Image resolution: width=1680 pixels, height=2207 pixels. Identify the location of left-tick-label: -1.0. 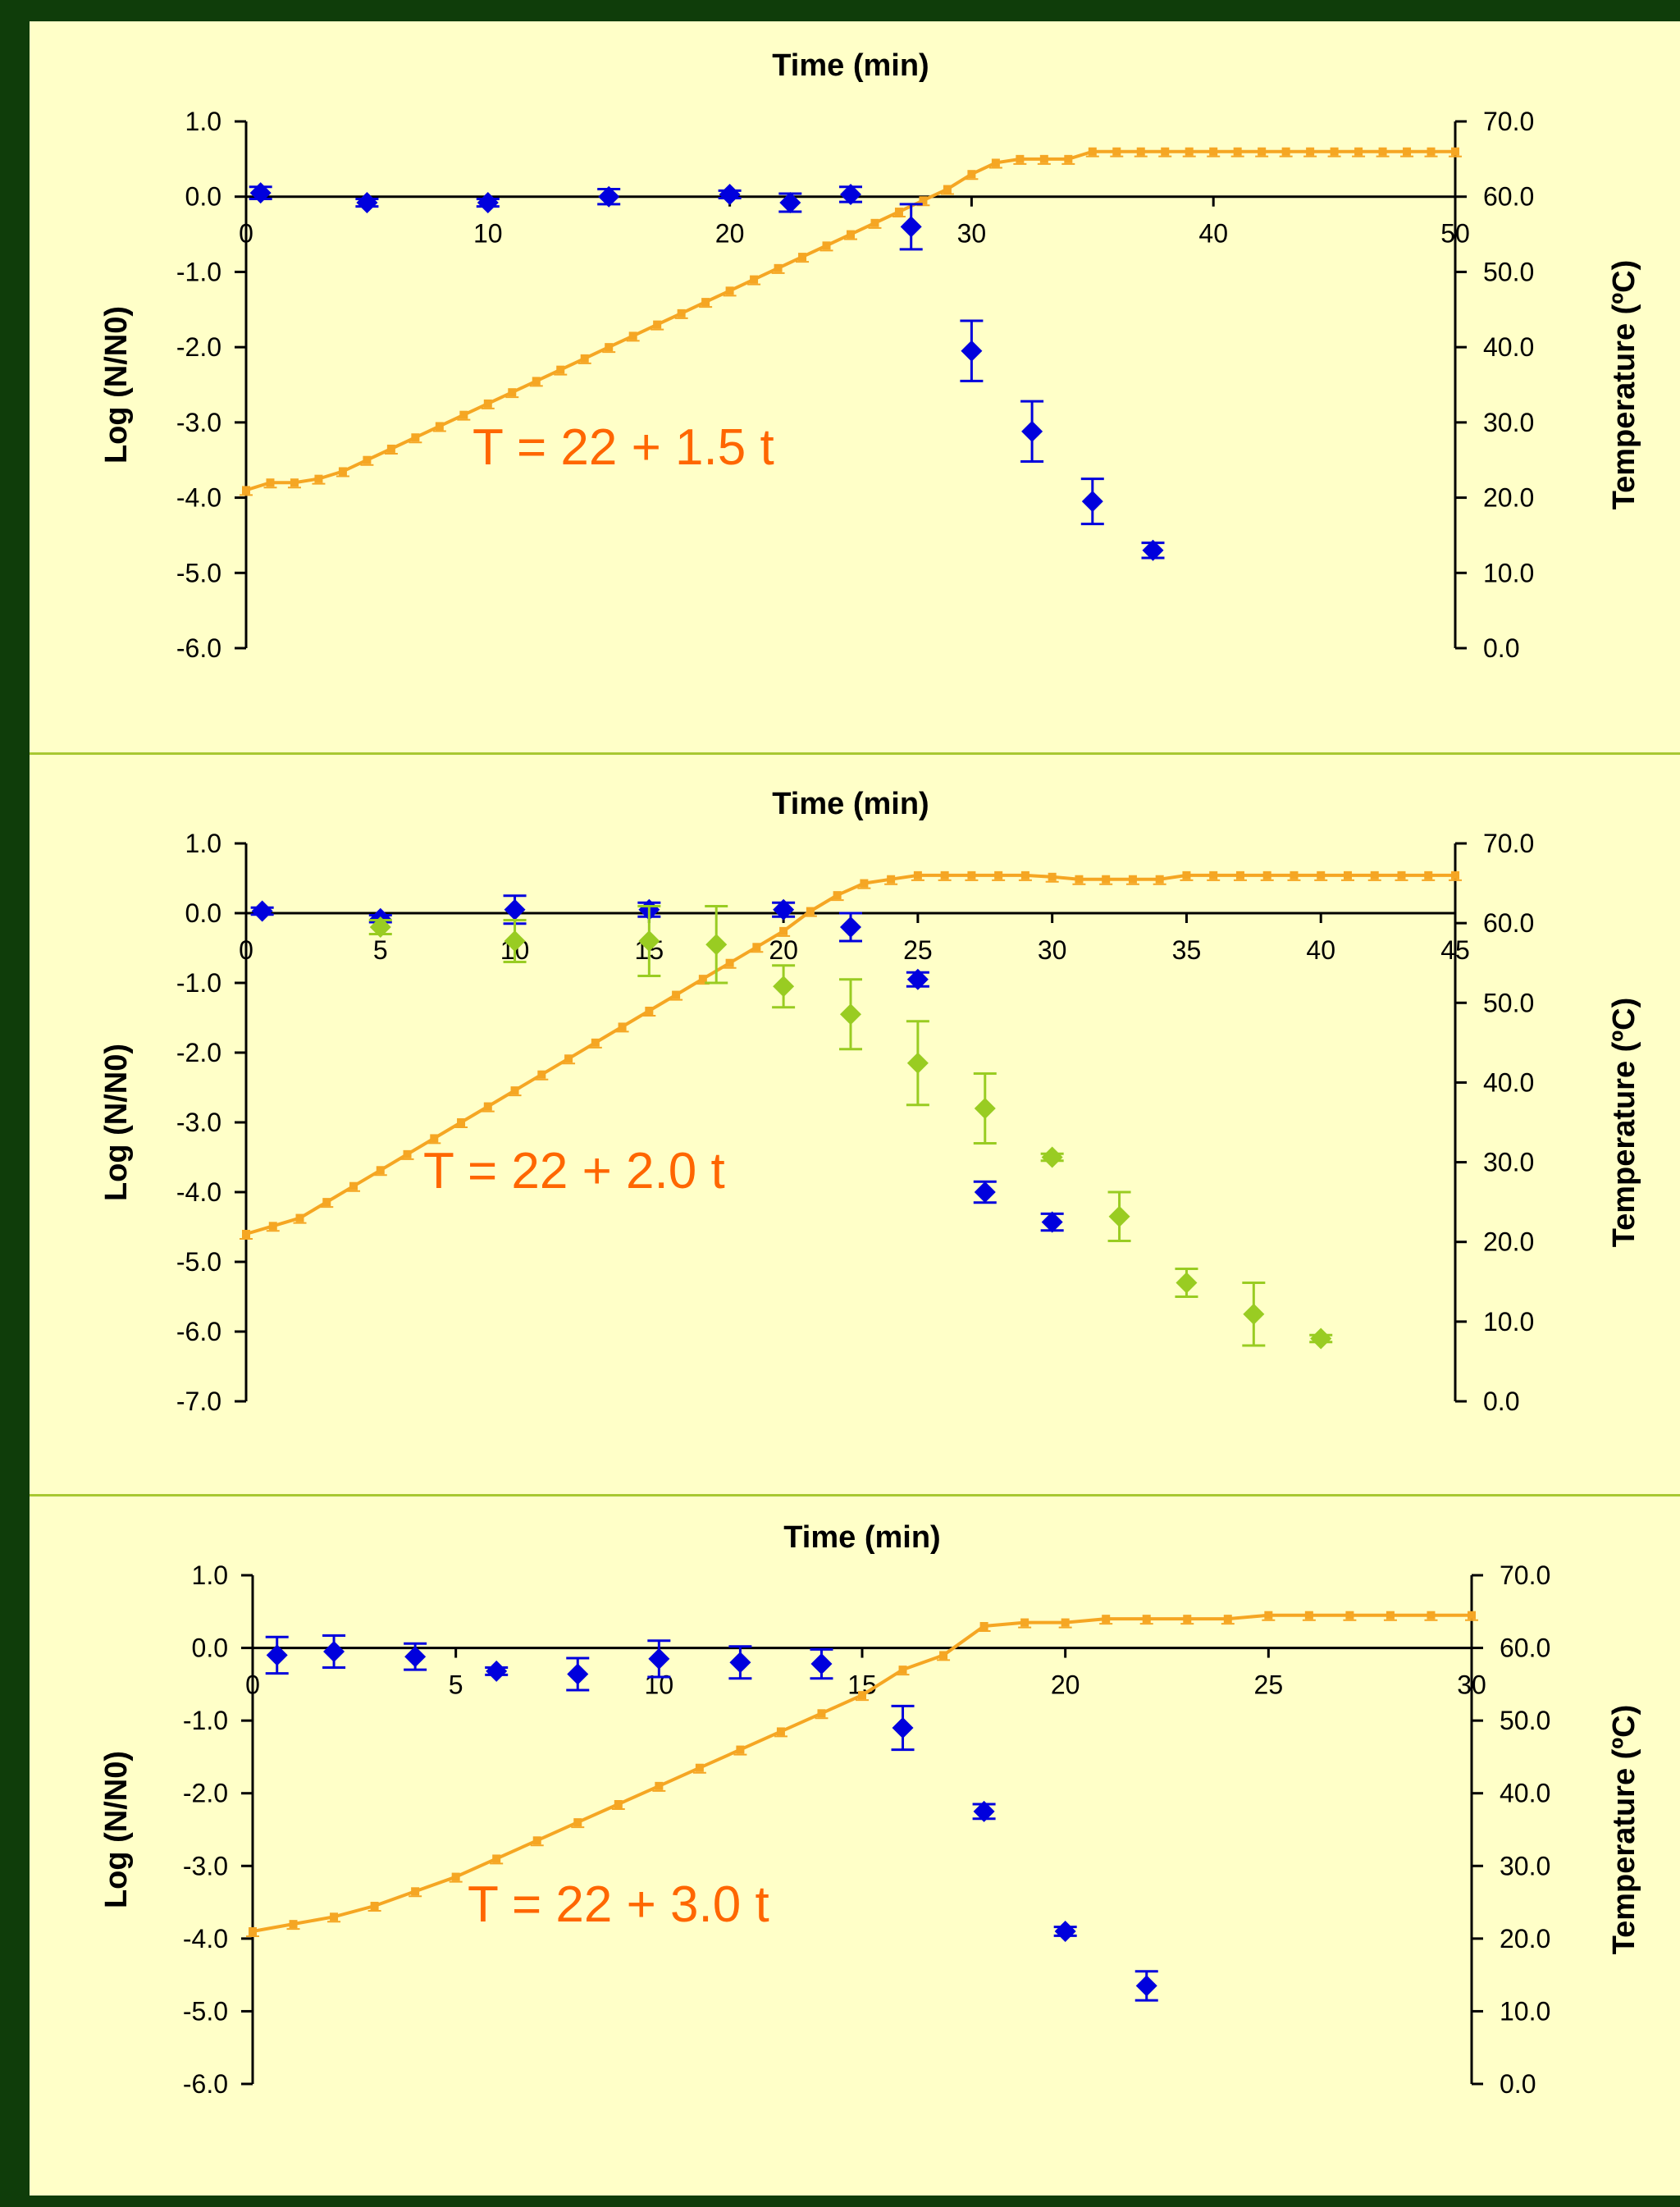
(206, 1720).